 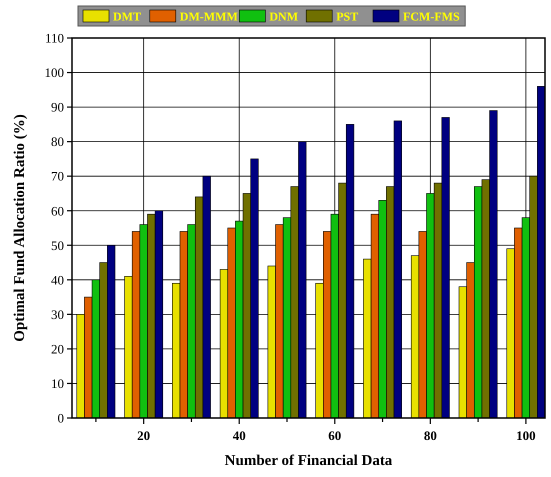 What do you see at coordinates (308, 461) in the screenshot?
I see `x-axis-title: Number of Financial Data` at bounding box center [308, 461].